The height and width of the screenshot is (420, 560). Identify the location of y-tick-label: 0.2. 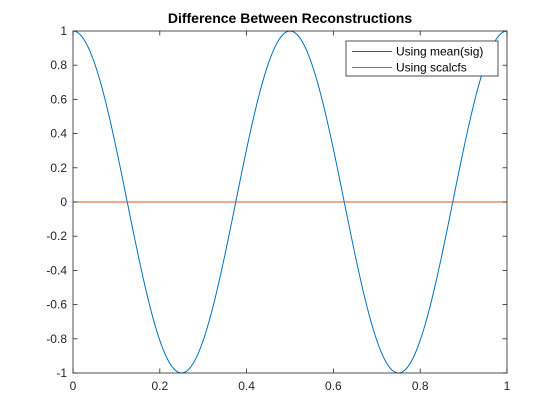
(58, 168).